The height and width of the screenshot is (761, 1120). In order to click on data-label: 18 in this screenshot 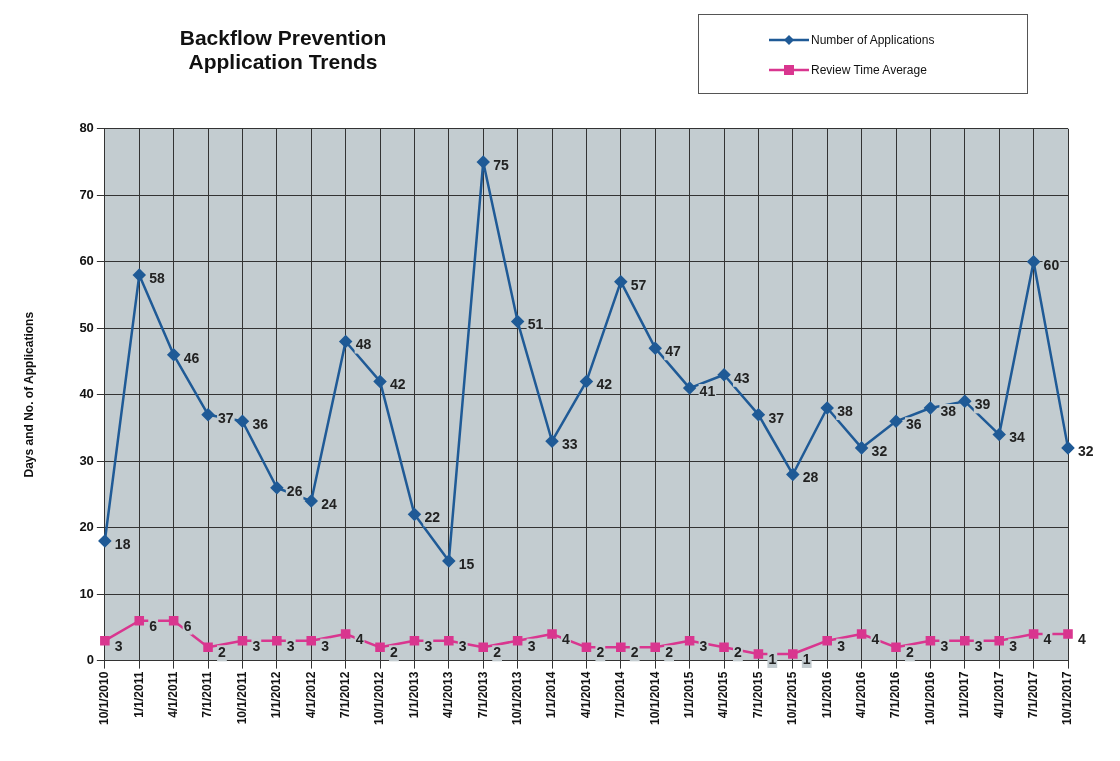, I will do `click(122, 543)`.